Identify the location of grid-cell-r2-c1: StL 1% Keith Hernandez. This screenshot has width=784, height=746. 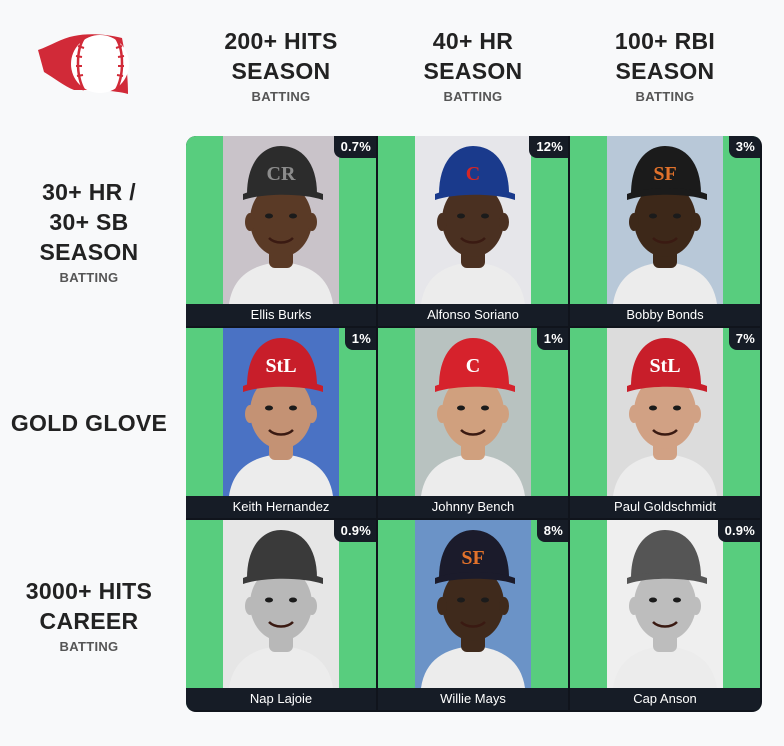
(281, 423).